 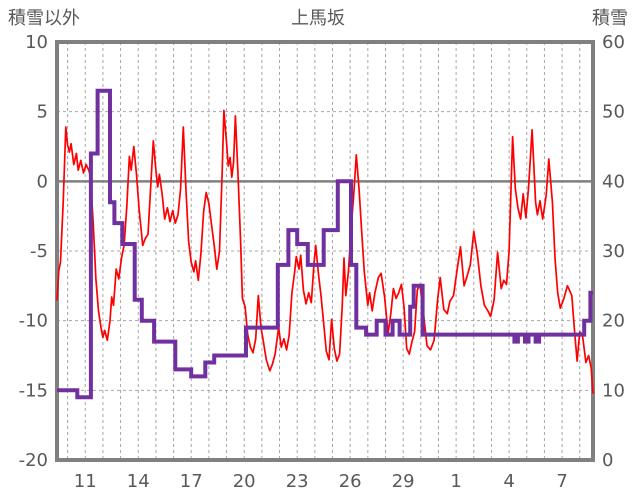 I want to click on x-axis-tick-label: 26, so click(x=350, y=481).